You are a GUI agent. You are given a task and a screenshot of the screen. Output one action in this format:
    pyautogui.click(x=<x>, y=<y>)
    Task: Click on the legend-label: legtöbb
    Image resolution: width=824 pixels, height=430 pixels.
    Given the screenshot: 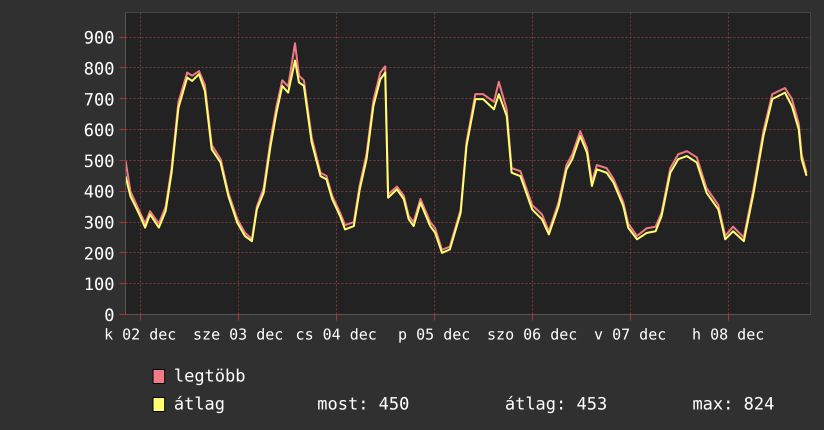 What is the action you would take?
    pyautogui.click(x=210, y=376)
    